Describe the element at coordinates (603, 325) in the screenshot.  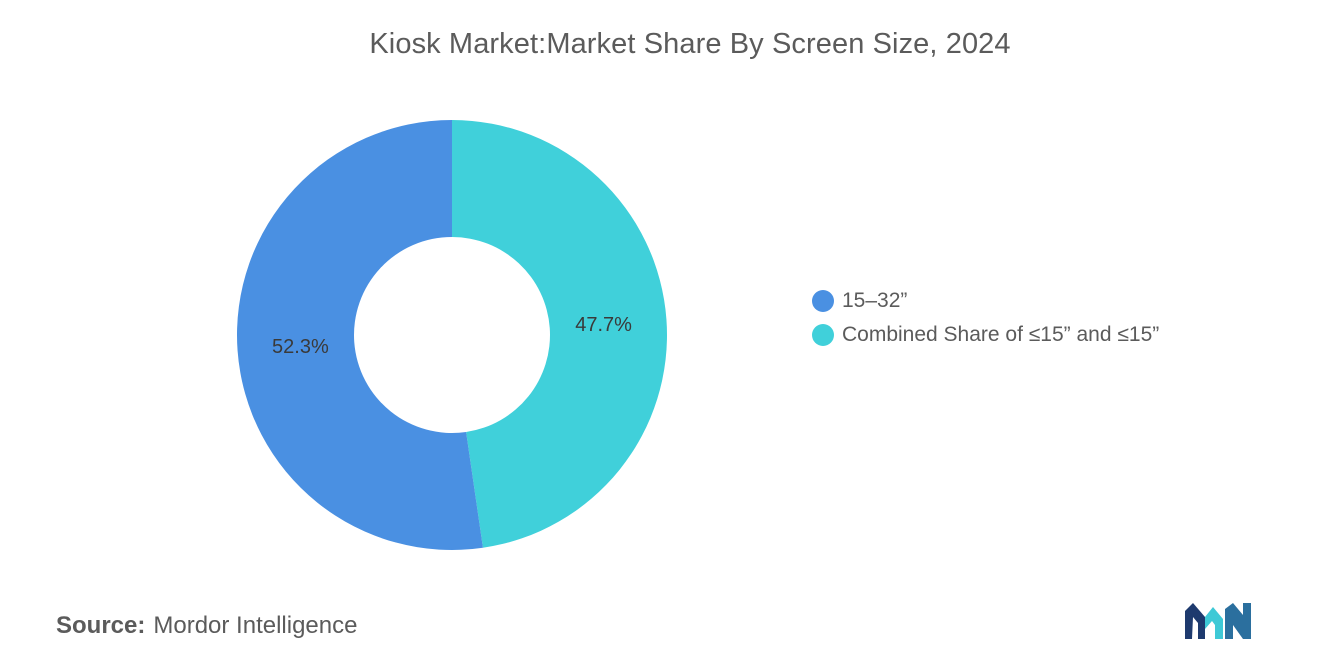
I see `slice-label-1: 47.7%` at that location.